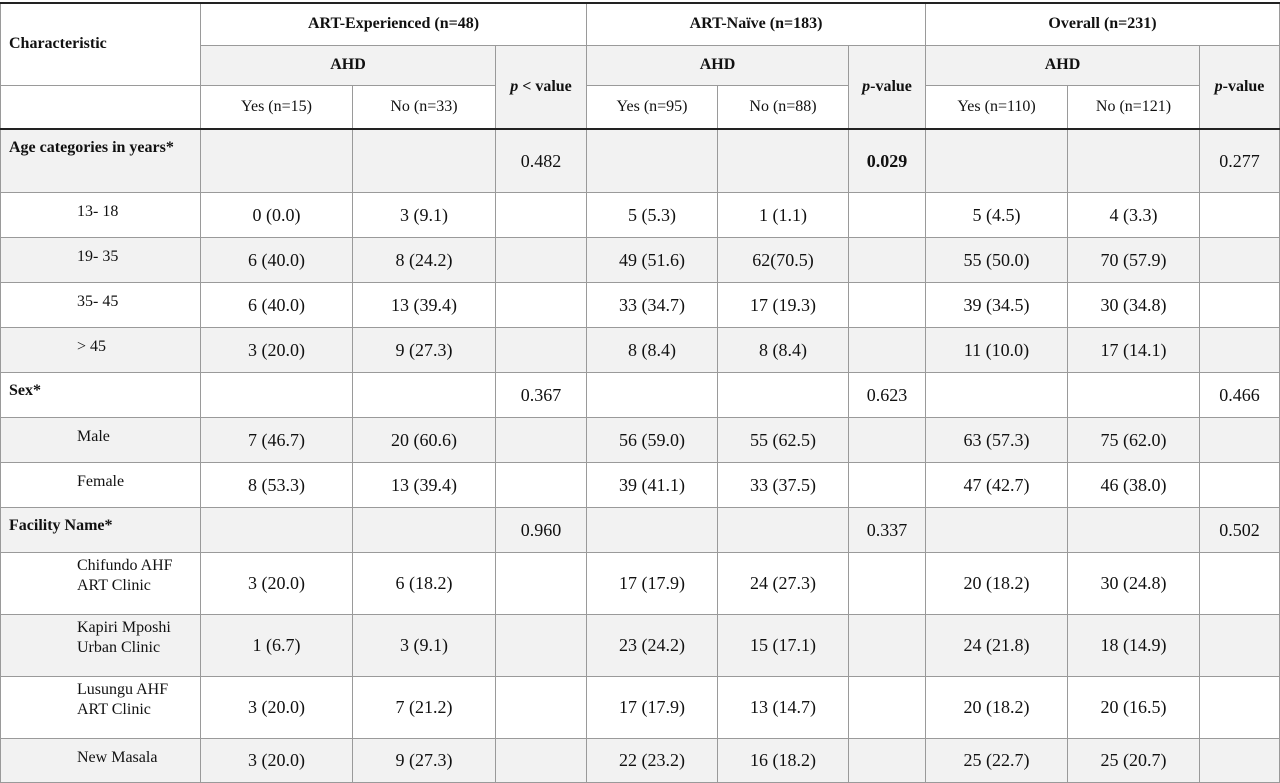 This screenshot has height=783, width=1280. Describe the element at coordinates (887, 394) in the screenshot. I see `p-value: 0.623` at that location.